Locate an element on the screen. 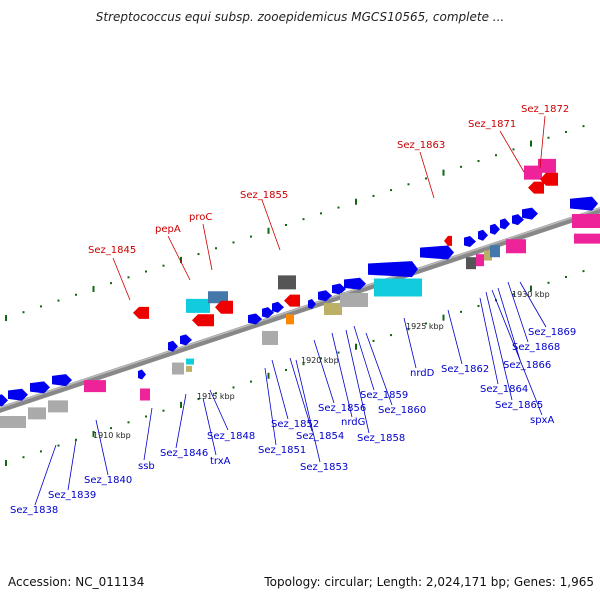 This screenshot has height=600, width=600. gene-label-sez-1865: Sez_1865 is located at coordinates (519, 405).